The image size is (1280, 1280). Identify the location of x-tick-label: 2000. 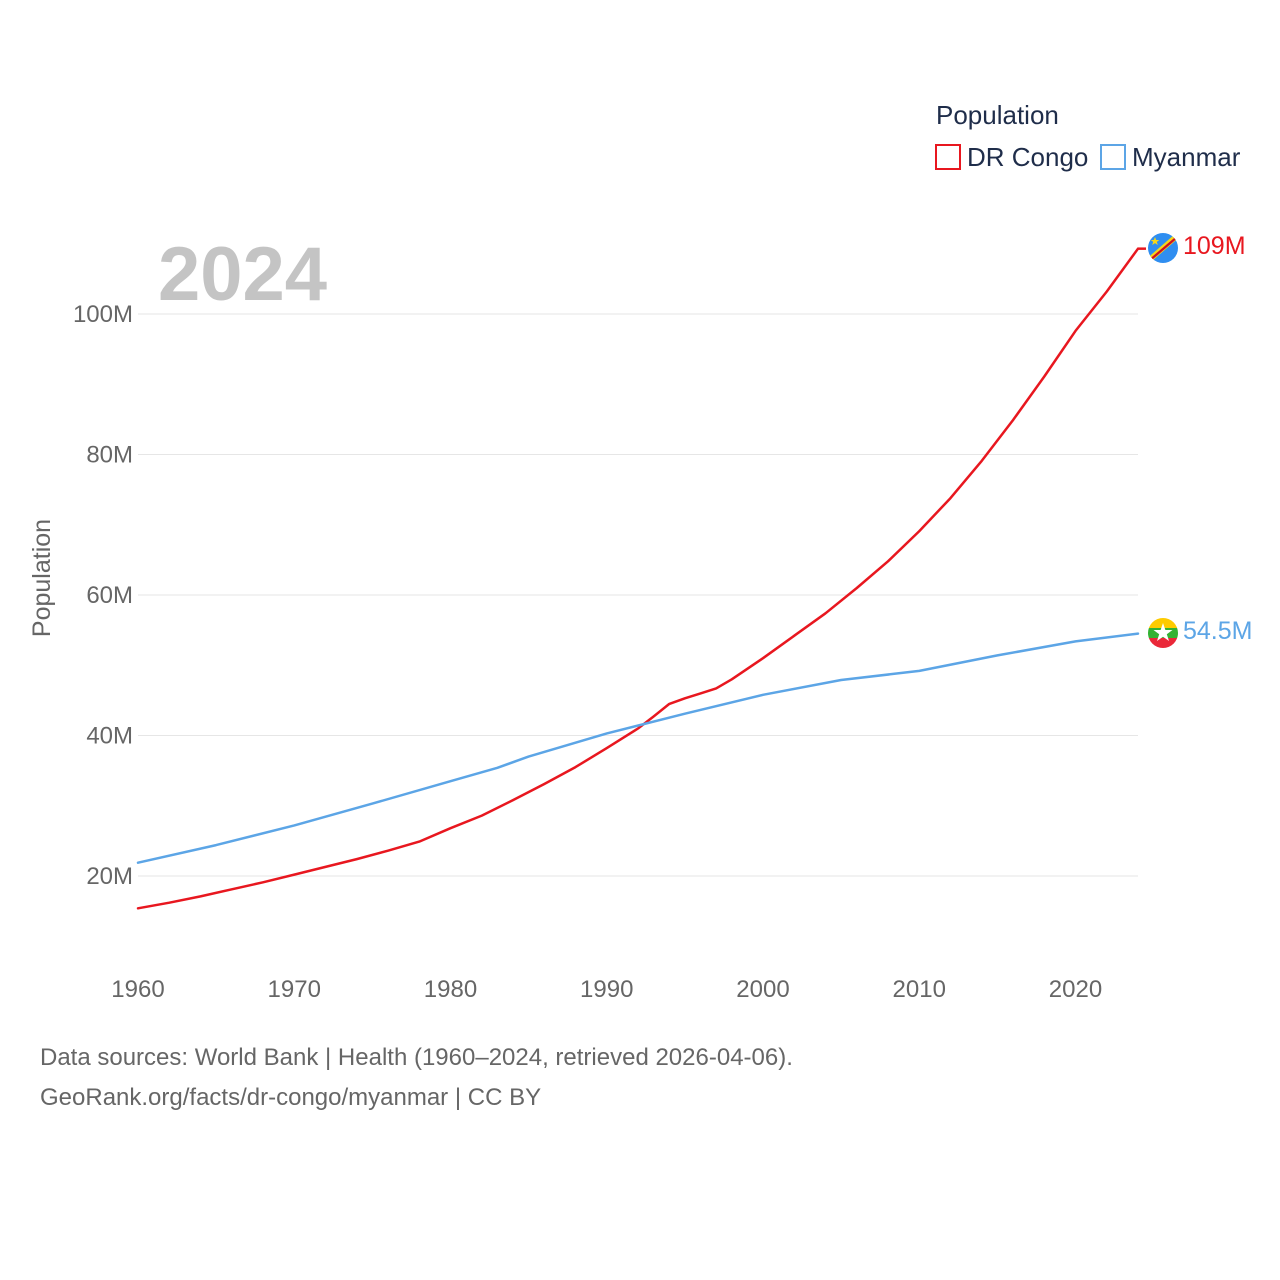
(762, 989).